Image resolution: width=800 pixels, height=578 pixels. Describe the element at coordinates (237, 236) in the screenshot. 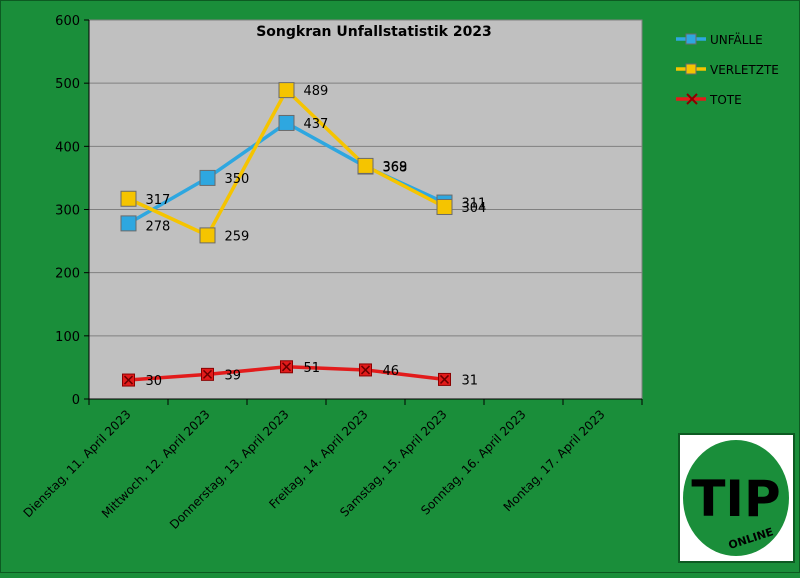

I see `data-label: 259` at that location.